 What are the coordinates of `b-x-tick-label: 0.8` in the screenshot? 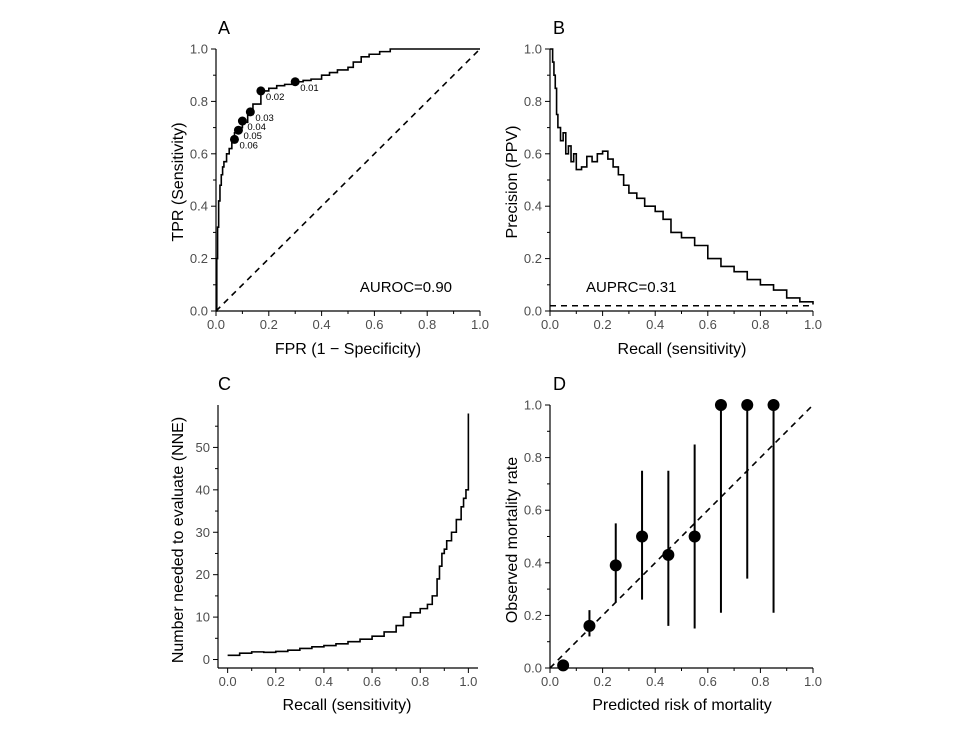 It's located at (760, 324).